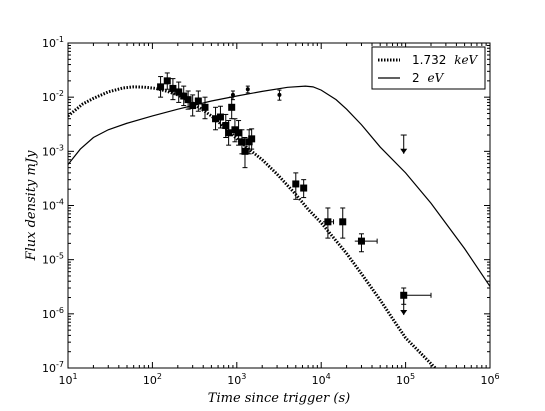  Describe the element at coordinates (67, 379) in the screenshot. I see `x-tick-label: 10¹` at that location.